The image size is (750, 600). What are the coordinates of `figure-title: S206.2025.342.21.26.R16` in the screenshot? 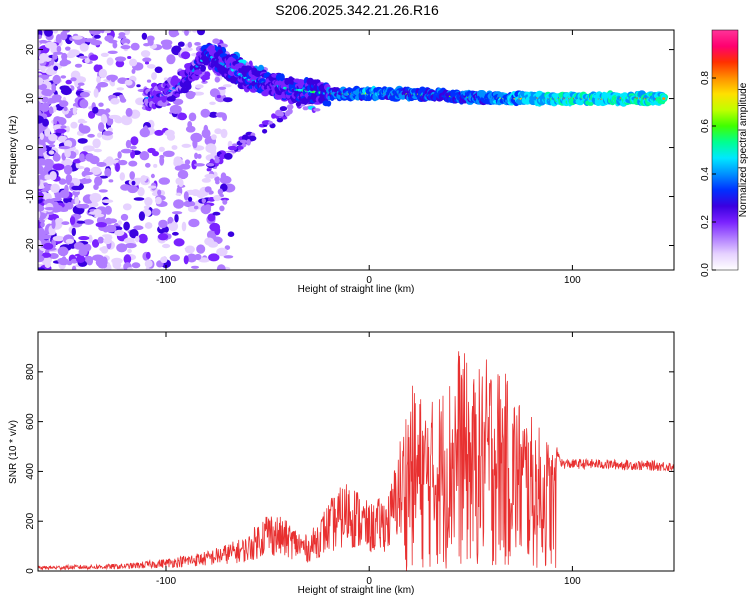 It's located at (357, 10).